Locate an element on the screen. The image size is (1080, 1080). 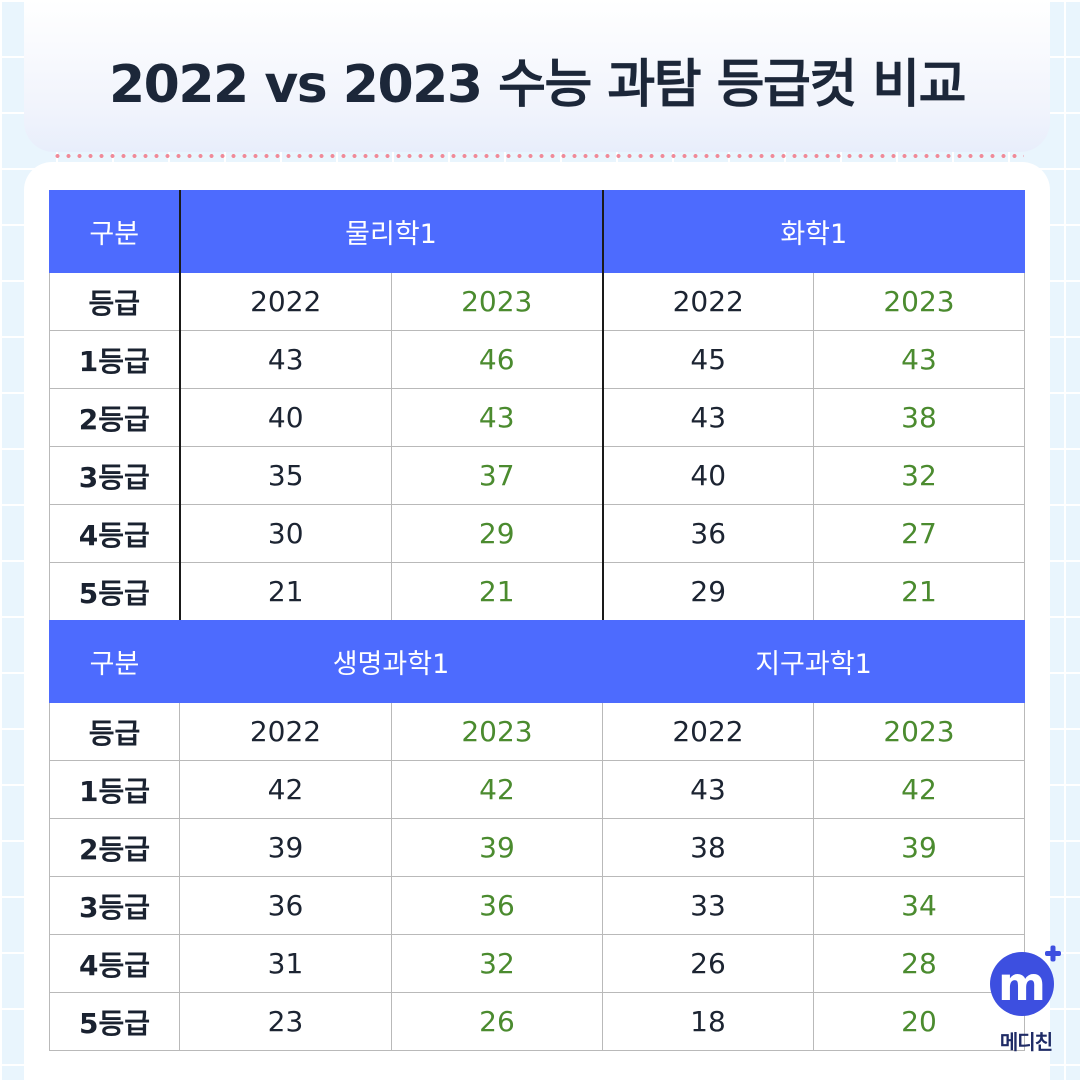
cut-score-2022: 18 is located at coordinates (708, 1021).